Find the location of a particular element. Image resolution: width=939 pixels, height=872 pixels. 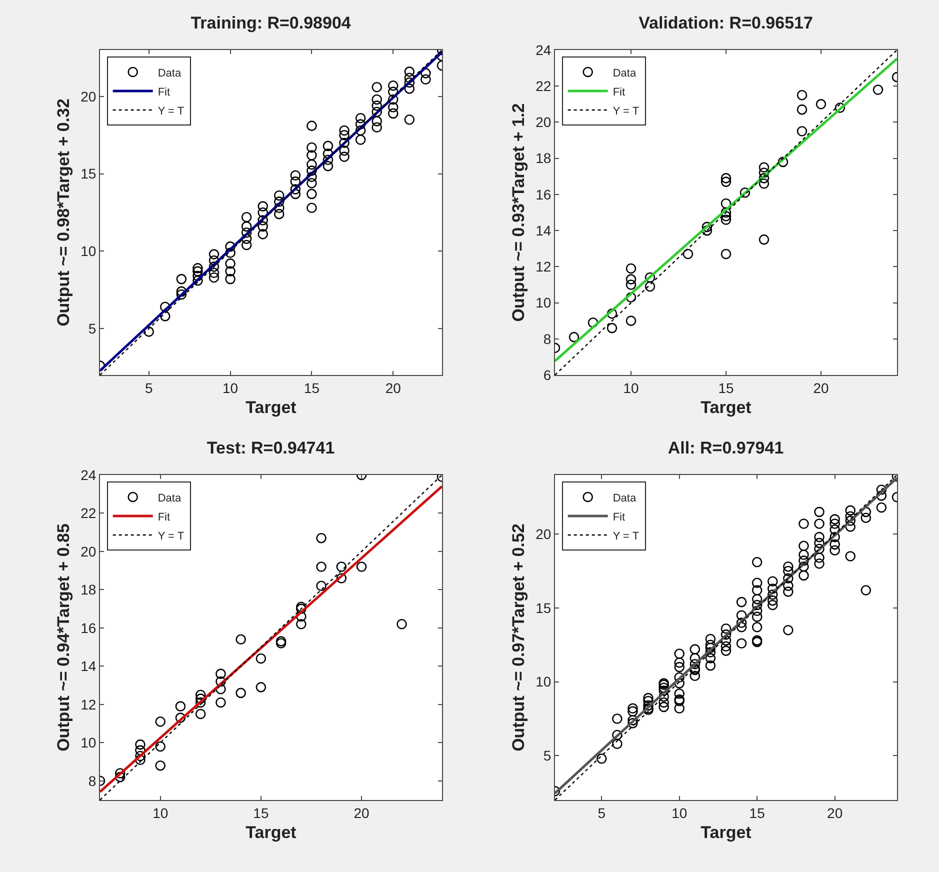

y-axis-title: Output ~= 0.94*Target + 0.85 is located at coordinates (64, 638).